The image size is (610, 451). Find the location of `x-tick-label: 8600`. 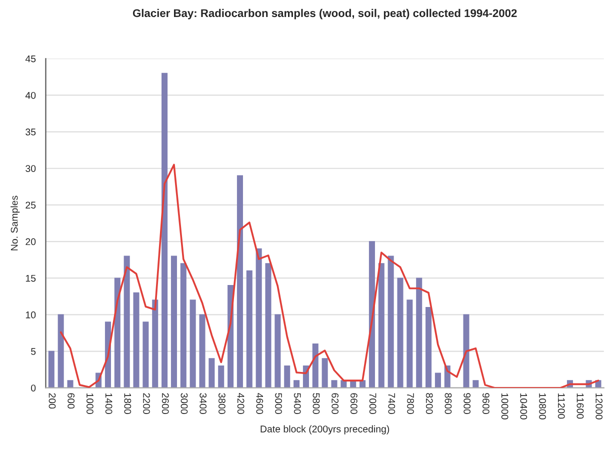

x-tick-label: 8600 is located at coordinates (448, 403).